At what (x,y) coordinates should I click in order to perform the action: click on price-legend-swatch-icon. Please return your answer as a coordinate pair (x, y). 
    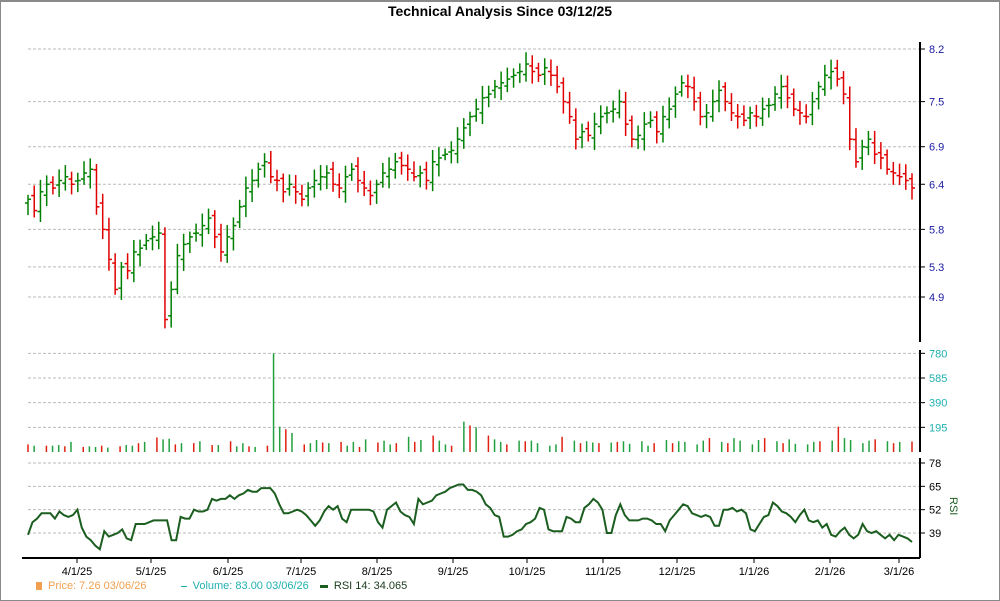
    Looking at the image, I should click on (39, 586).